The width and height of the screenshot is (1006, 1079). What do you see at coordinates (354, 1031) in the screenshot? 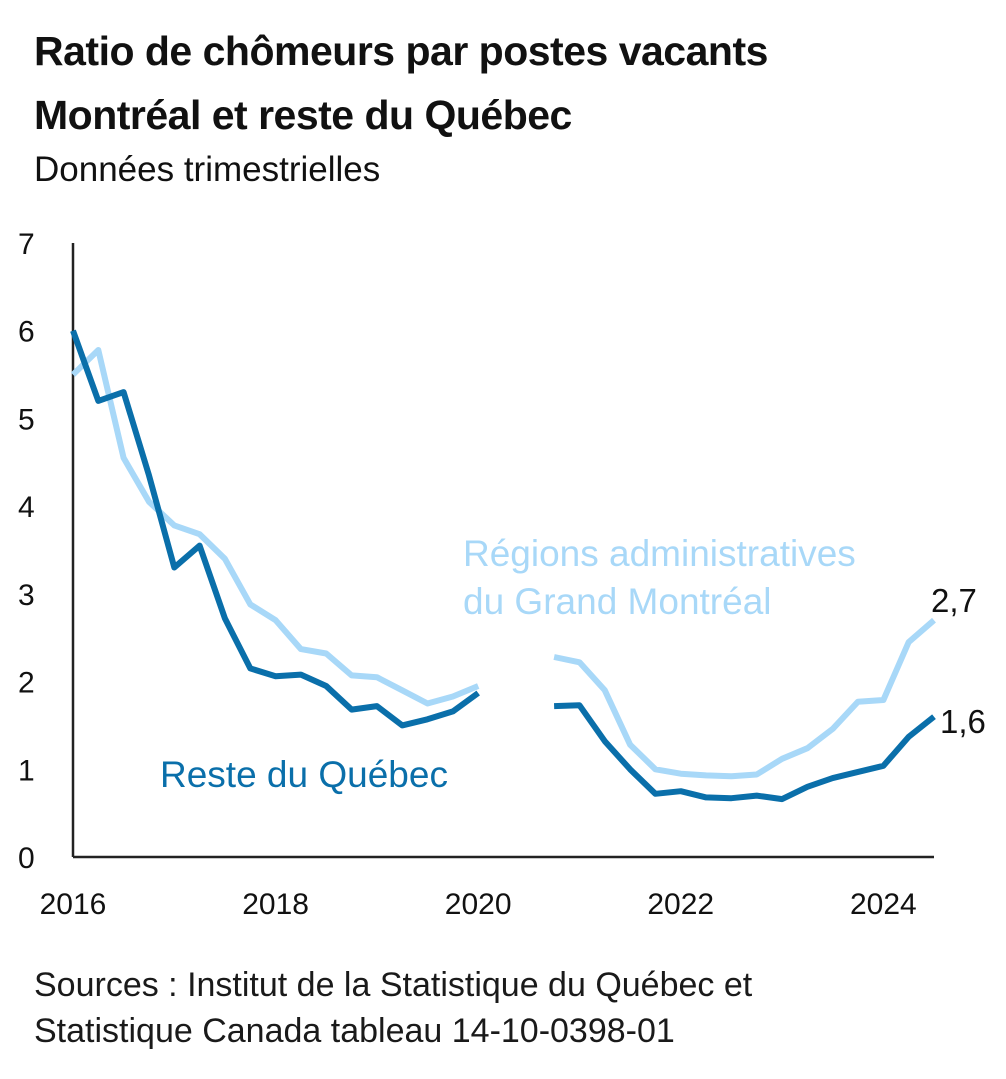
I see `source-note-line-2: Statistique Canada tableau 14-10-0398-01` at bounding box center [354, 1031].